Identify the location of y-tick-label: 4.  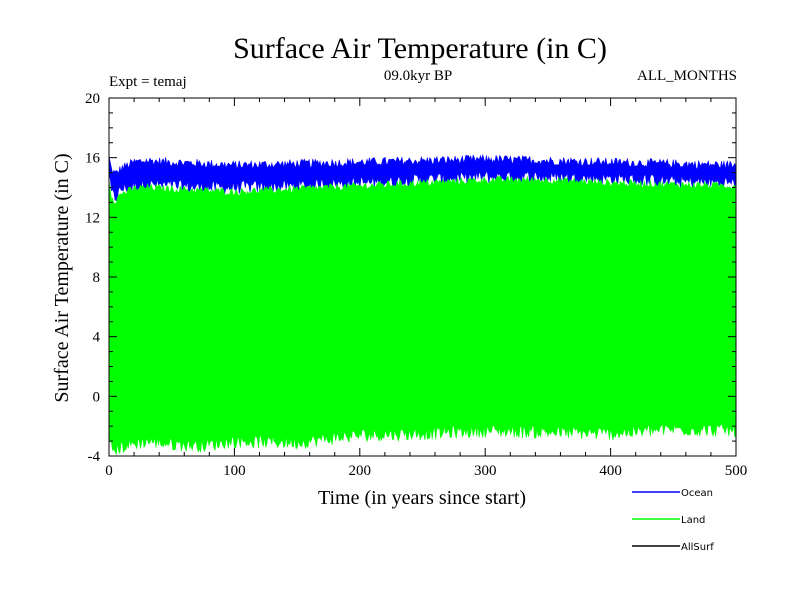
(97, 338).